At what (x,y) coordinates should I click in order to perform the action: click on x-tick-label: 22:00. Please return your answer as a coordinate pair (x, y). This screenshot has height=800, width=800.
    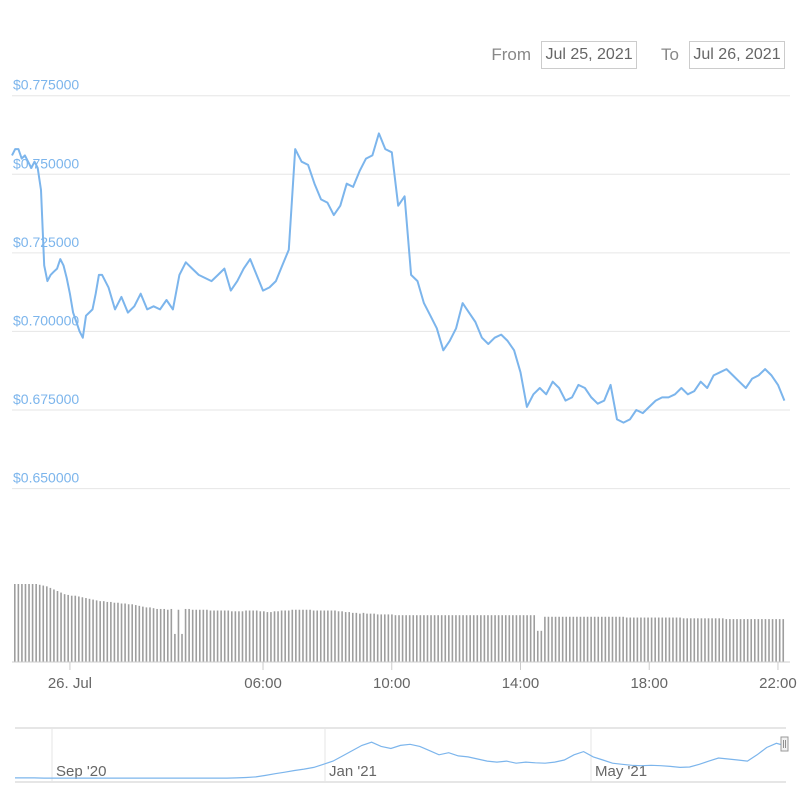
    Looking at the image, I should click on (778, 683).